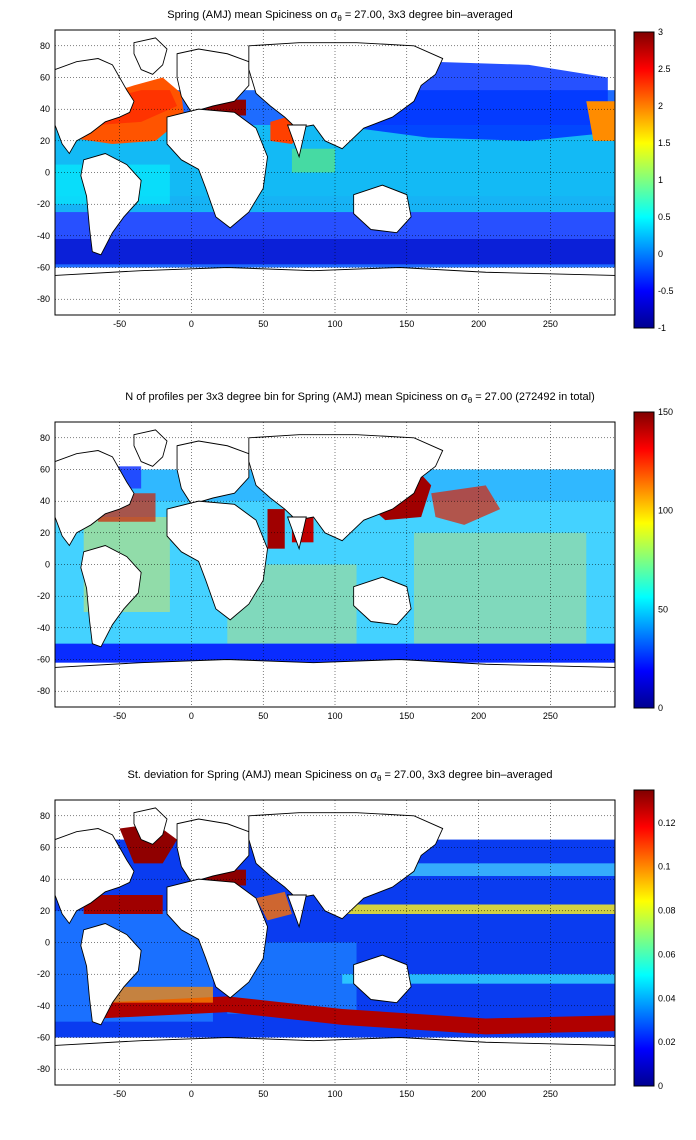 The image size is (696, 1140). Describe the element at coordinates (43, 942) in the screenshot. I see `panel-3-y-ticks: -80 -60 -40 -20 0 20 40 60 80` at that location.